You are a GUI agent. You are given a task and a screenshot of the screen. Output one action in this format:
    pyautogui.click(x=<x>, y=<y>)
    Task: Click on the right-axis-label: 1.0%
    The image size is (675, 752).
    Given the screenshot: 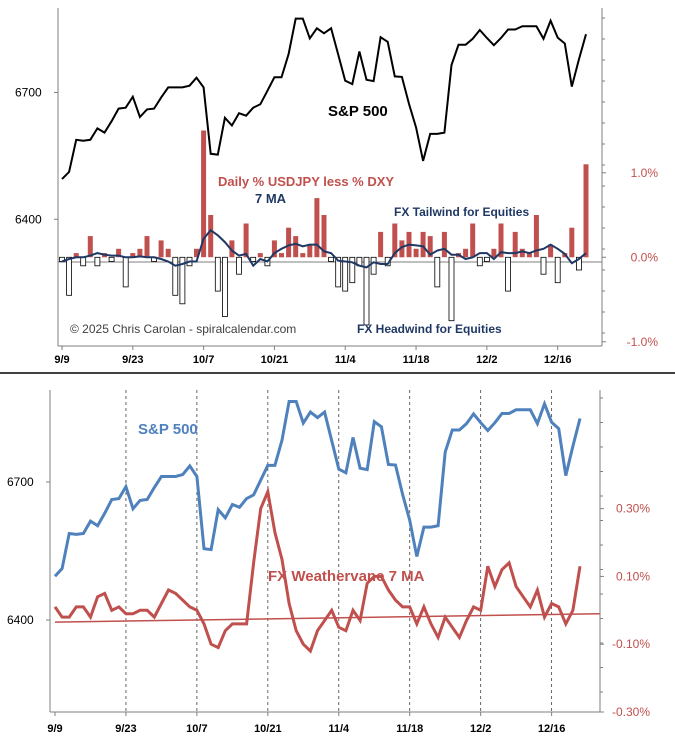 What is the action you would take?
    pyautogui.click(x=645, y=173)
    